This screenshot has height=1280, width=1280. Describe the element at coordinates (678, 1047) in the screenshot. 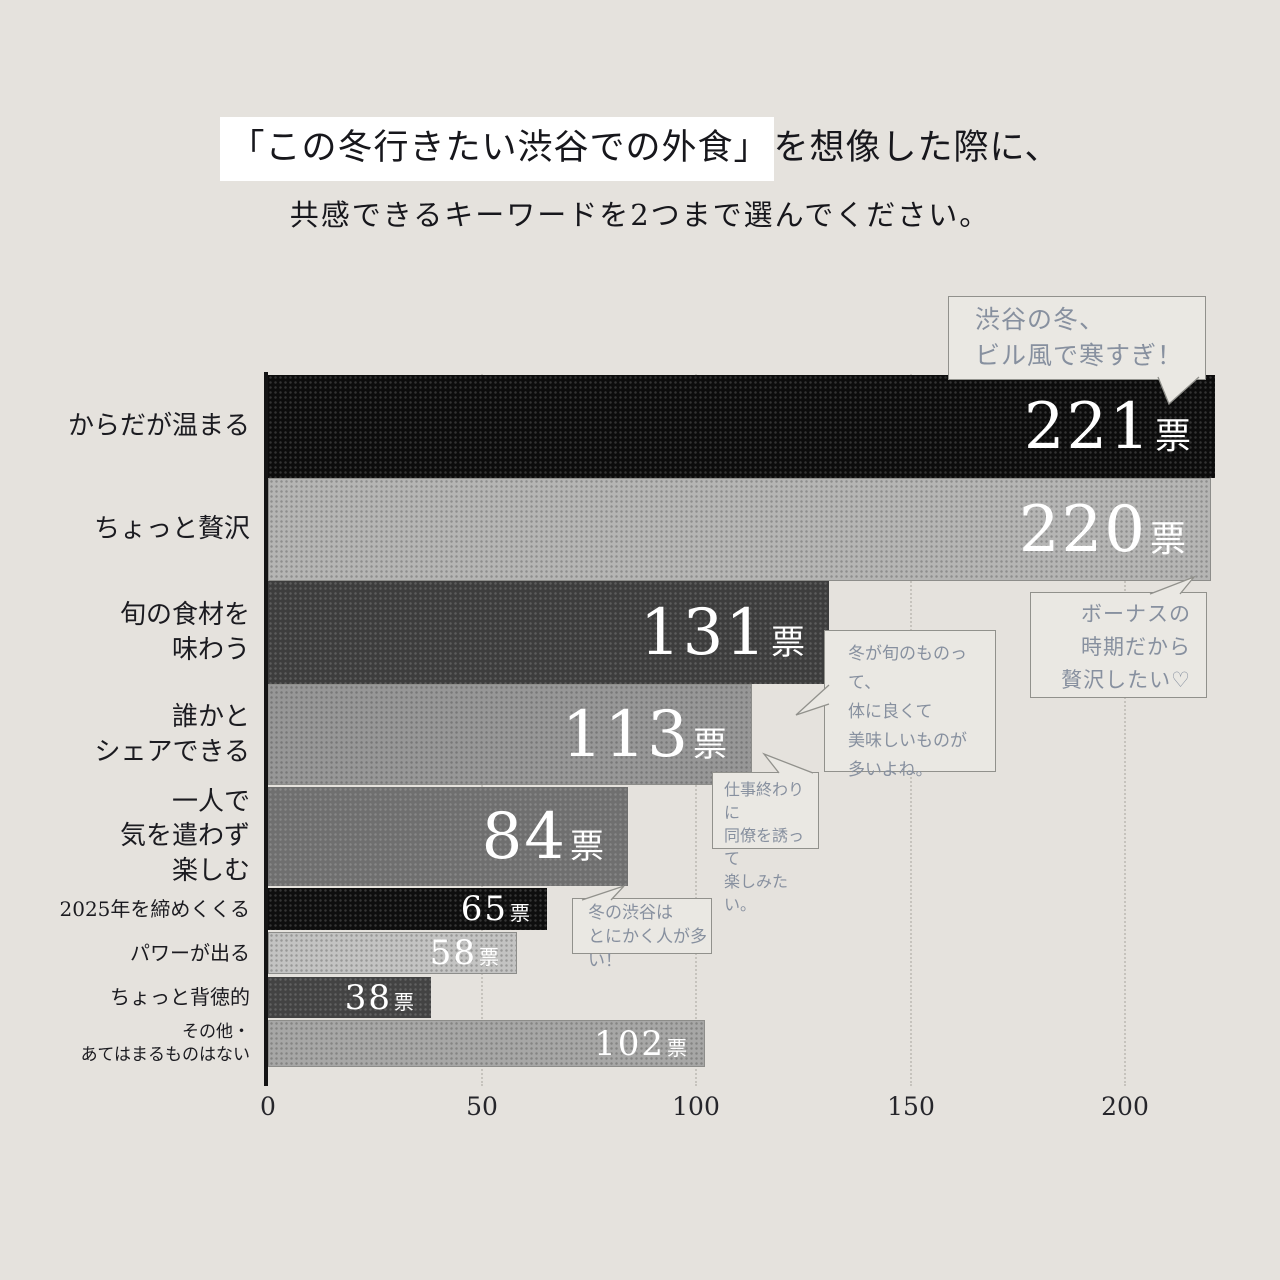

I see `bar-9-unit: 票` at that location.